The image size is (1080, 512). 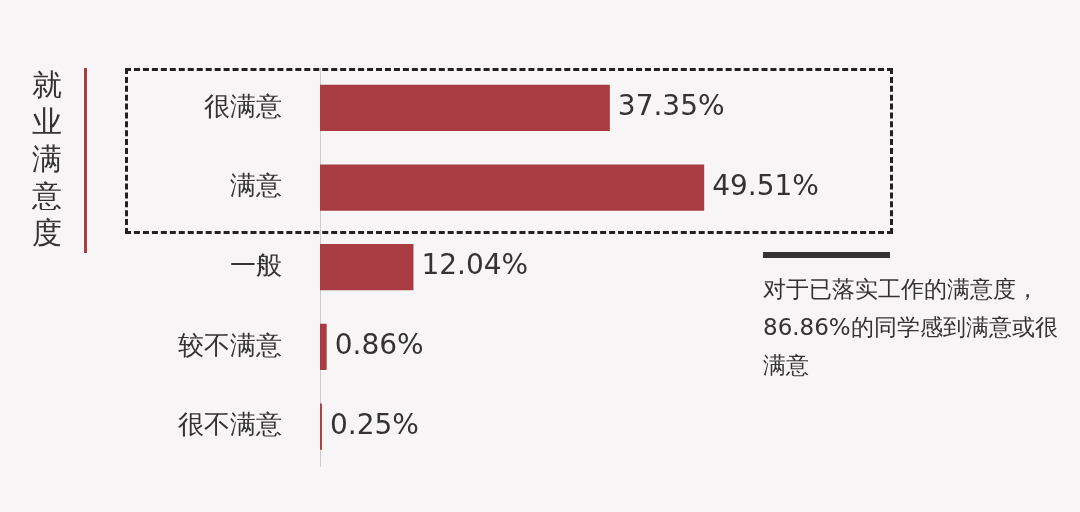 What do you see at coordinates (765, 185) in the screenshot?
I see `data-label: 49.51%` at bounding box center [765, 185].